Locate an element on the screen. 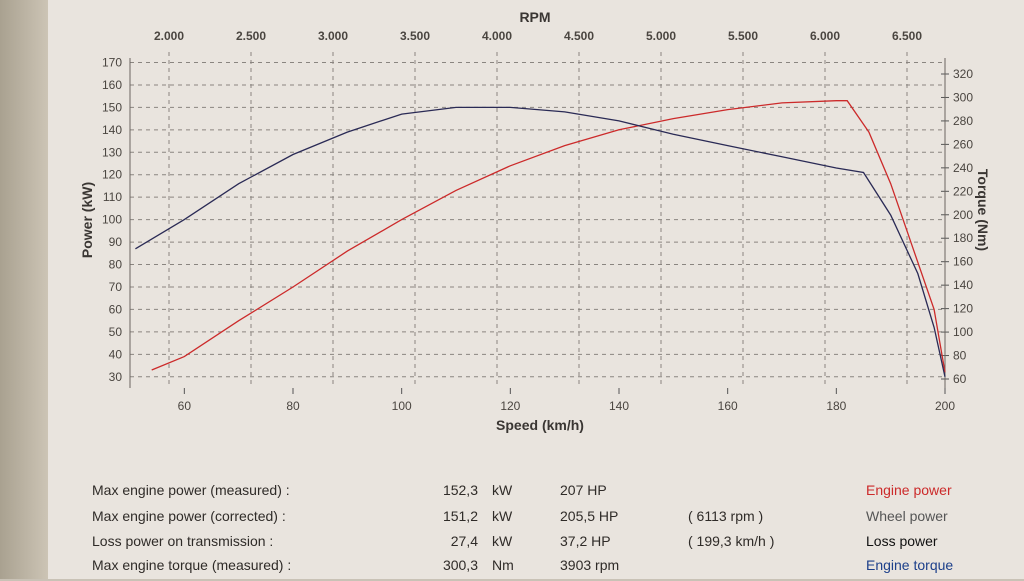  y-right-tick-label: 180 is located at coordinates (963, 238).